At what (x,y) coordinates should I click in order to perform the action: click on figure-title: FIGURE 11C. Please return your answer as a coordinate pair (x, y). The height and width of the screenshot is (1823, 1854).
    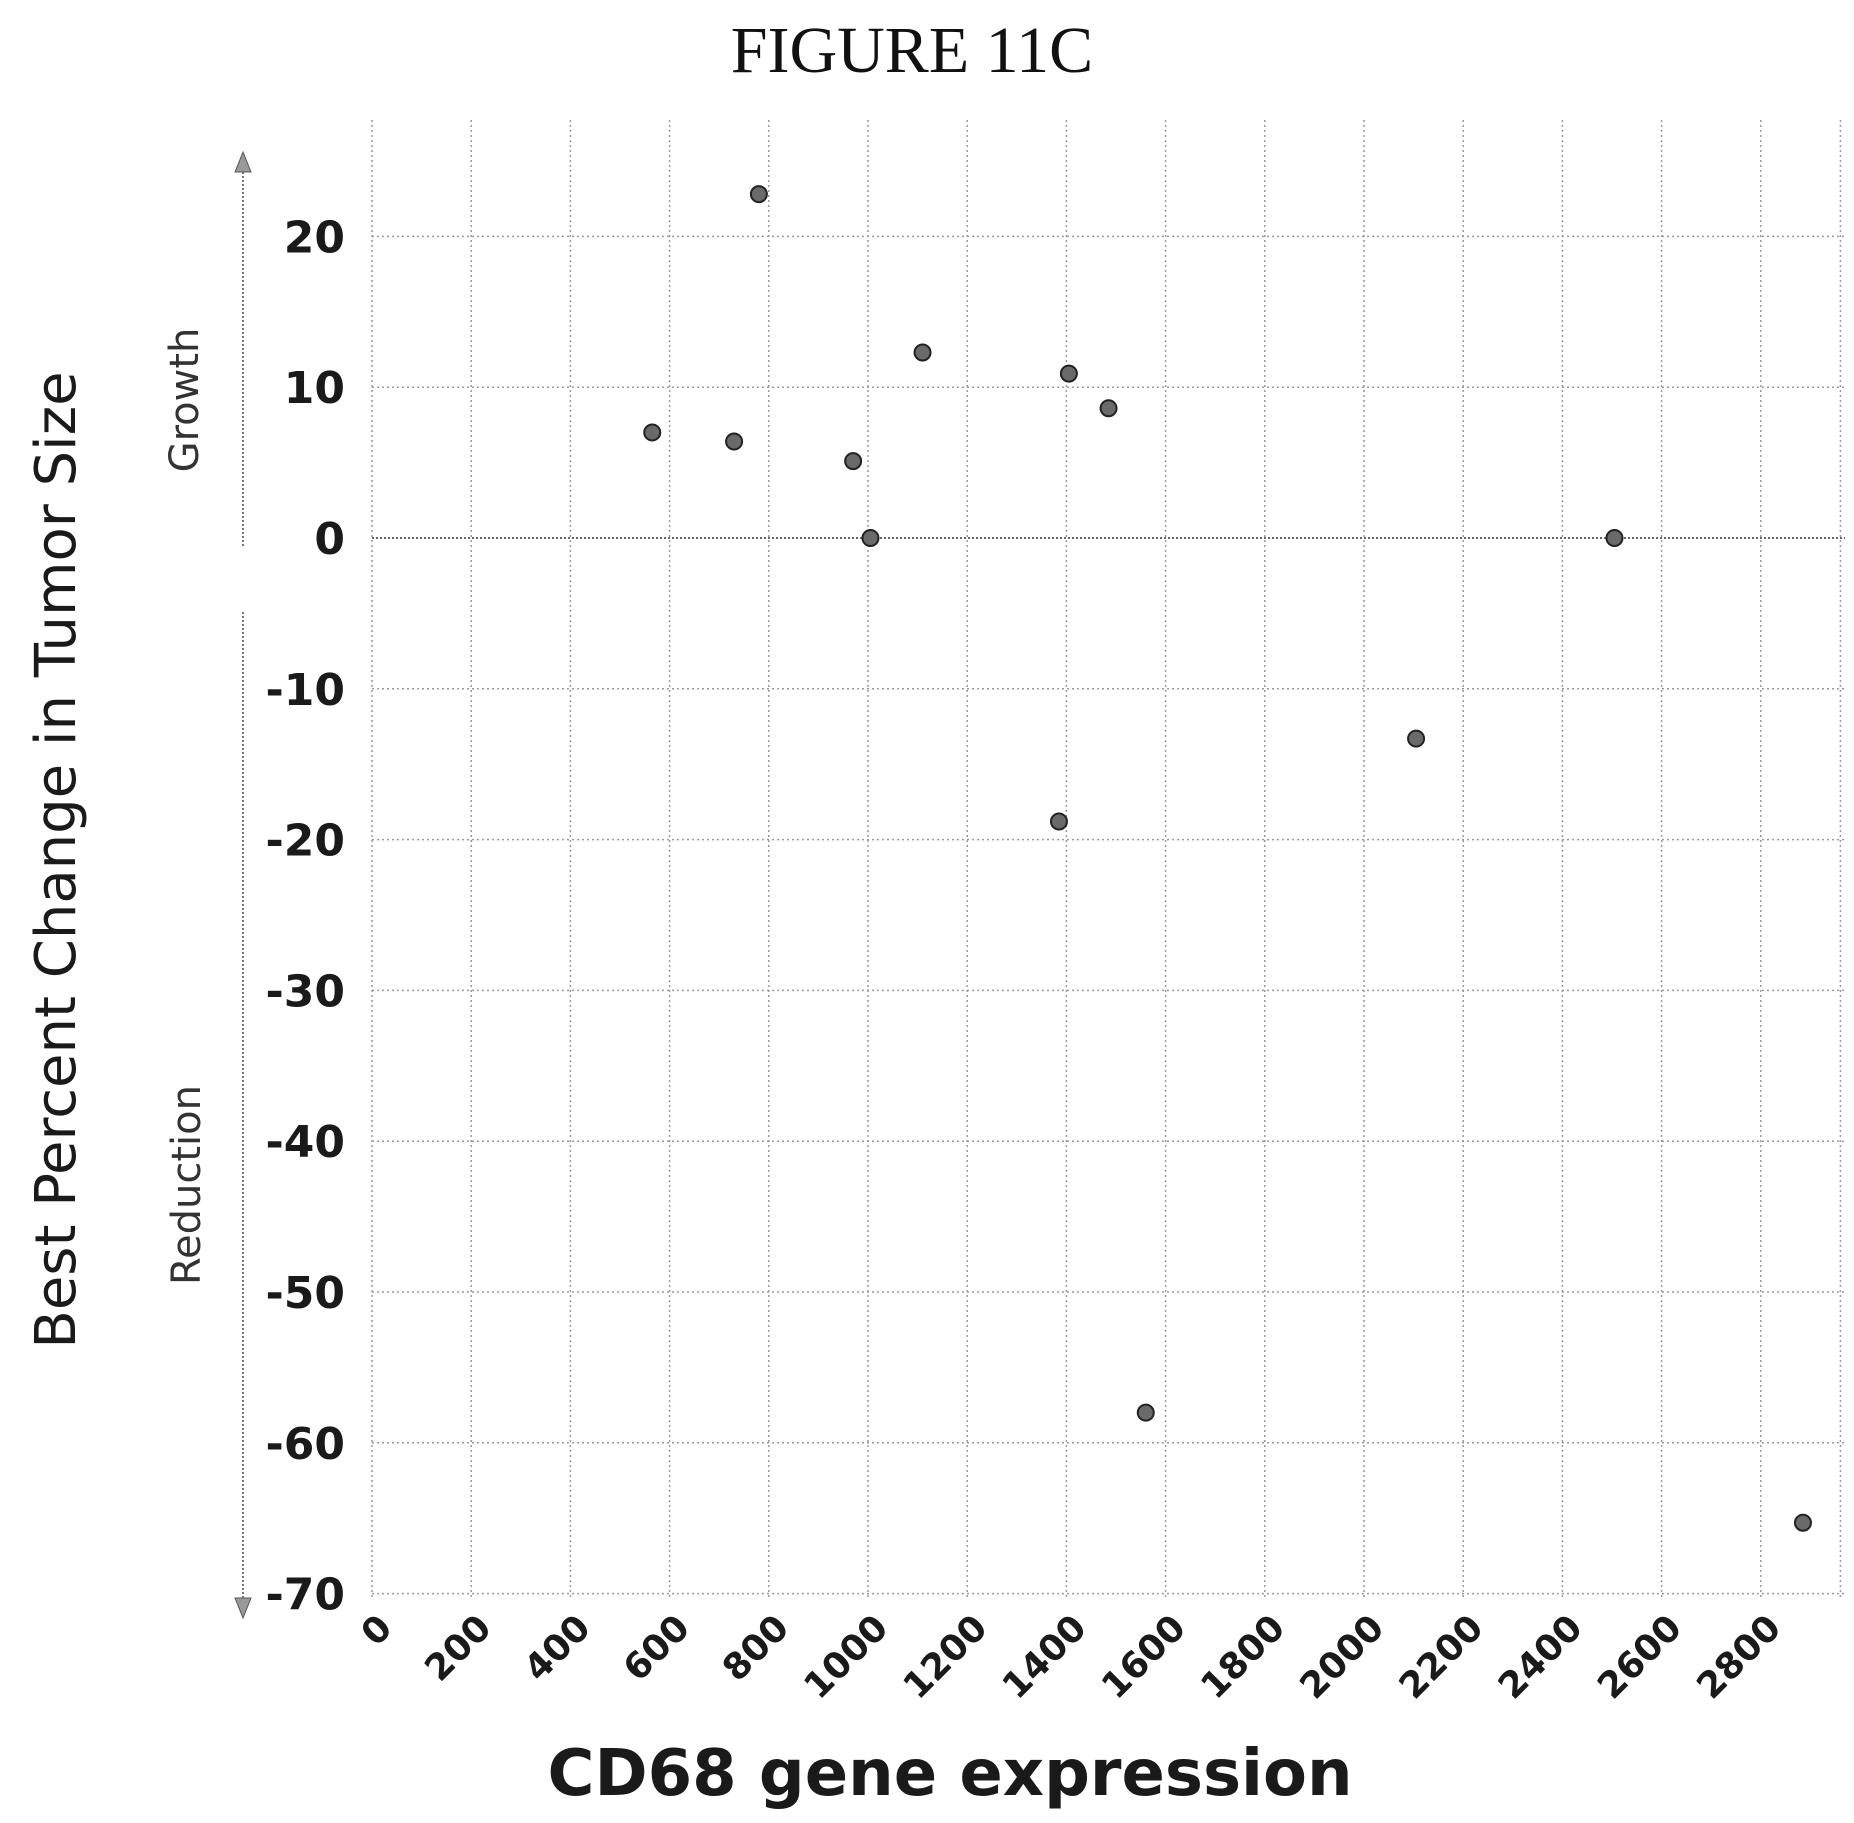
    Looking at the image, I should click on (912, 50).